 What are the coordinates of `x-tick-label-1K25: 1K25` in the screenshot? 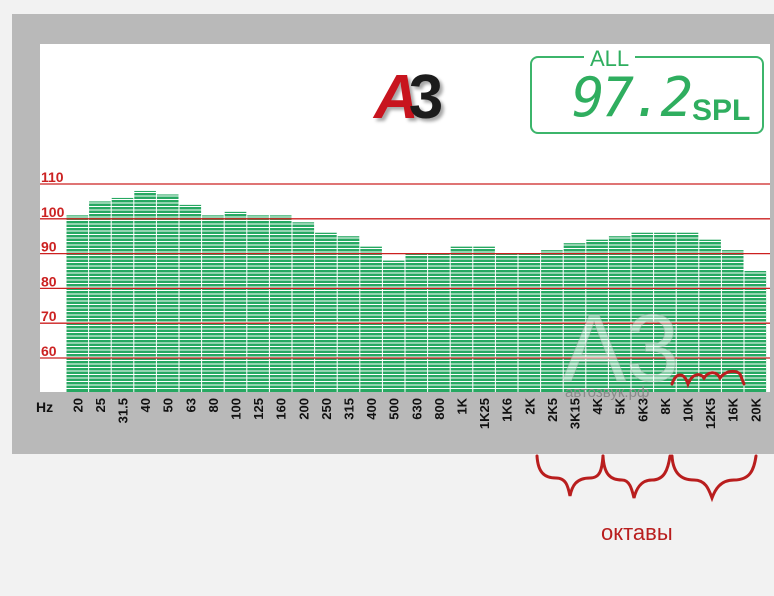 It's located at (484, 413).